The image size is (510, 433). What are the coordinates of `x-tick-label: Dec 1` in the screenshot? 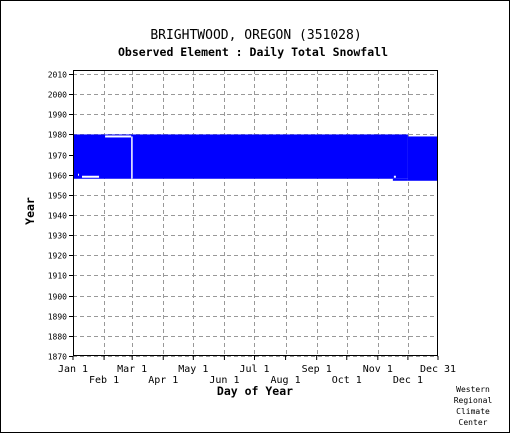 It's located at (408, 380).